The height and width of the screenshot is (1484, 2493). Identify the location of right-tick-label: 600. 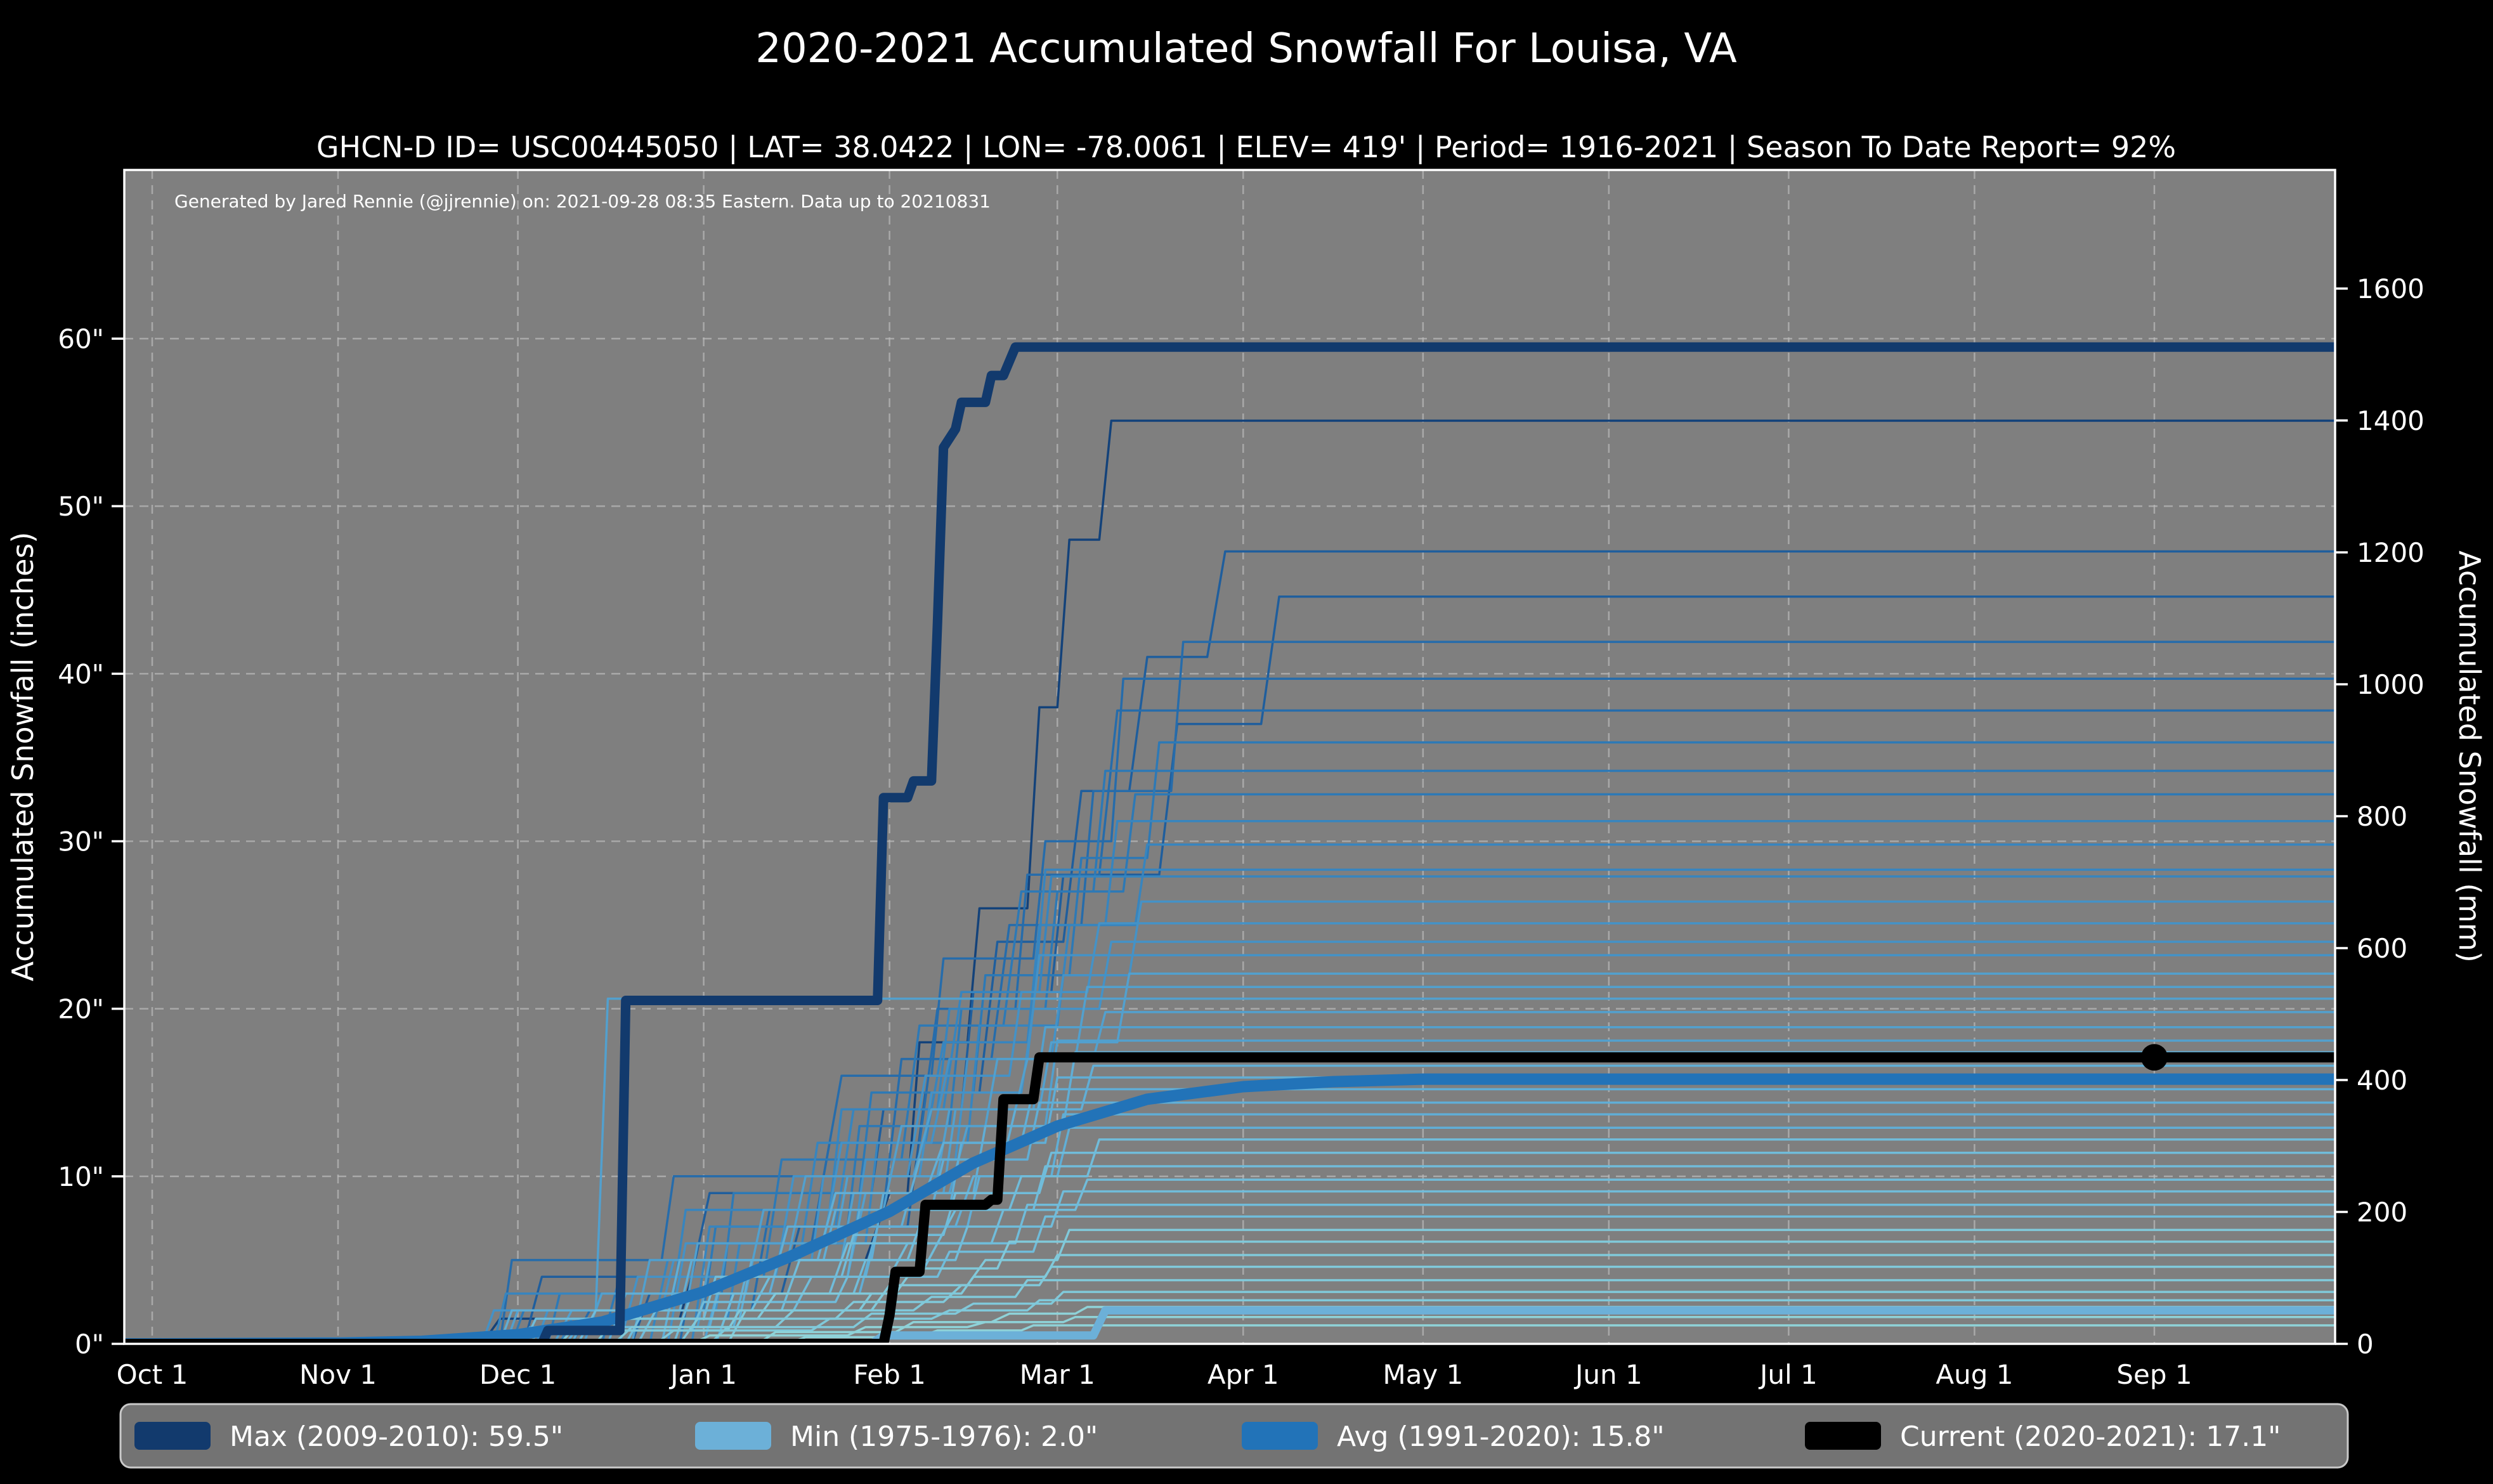
(2382, 948).